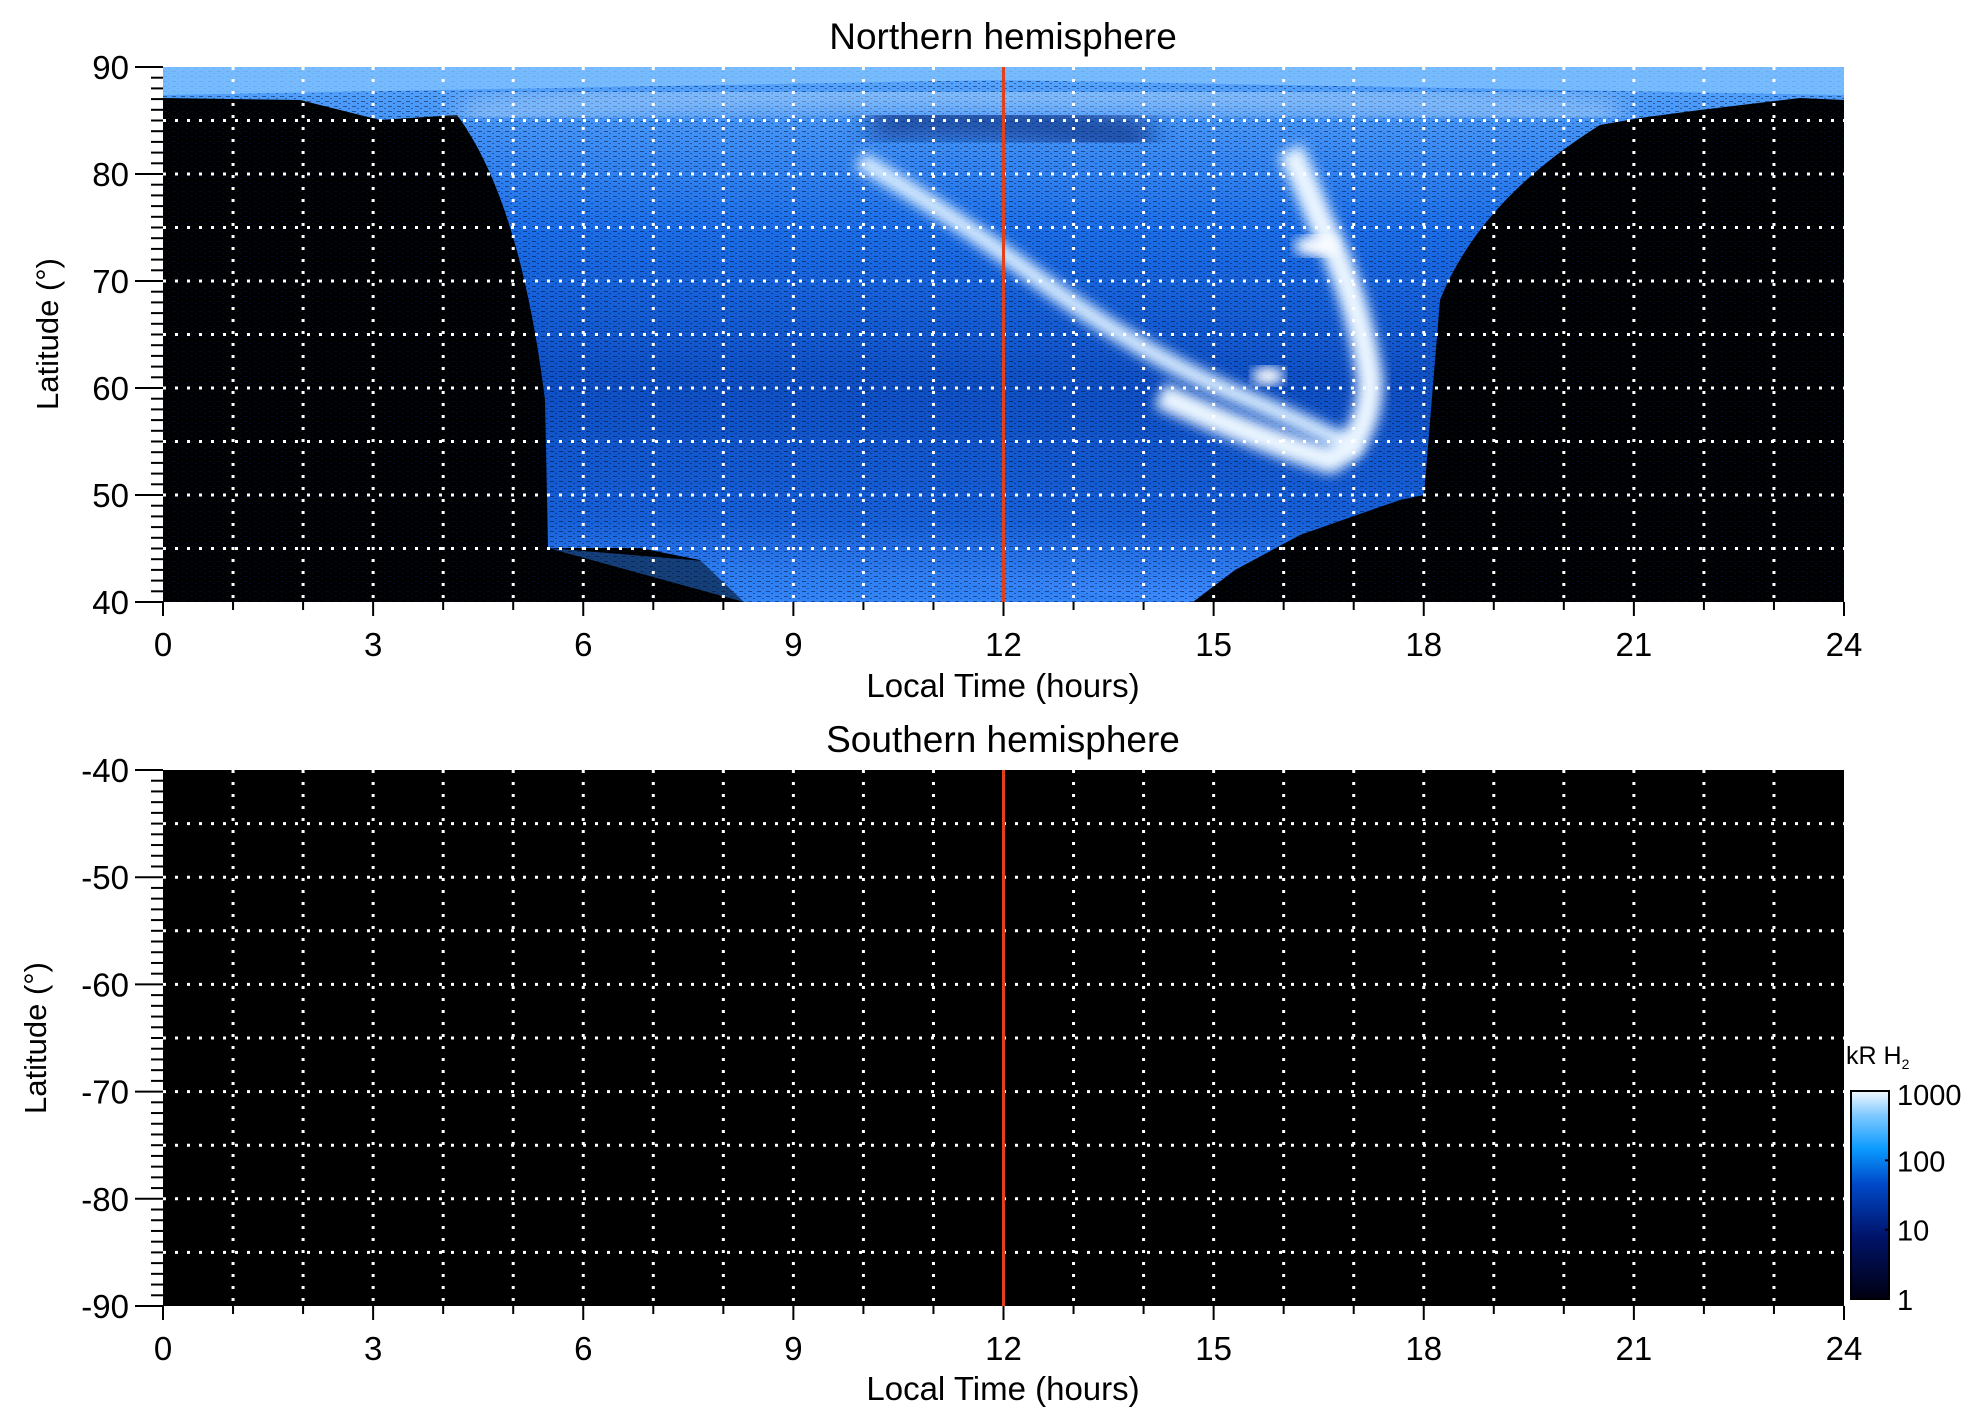 This screenshot has height=1423, width=1983. What do you see at coordinates (110, 67) in the screenshot?
I see `y-tick-label: 90` at bounding box center [110, 67].